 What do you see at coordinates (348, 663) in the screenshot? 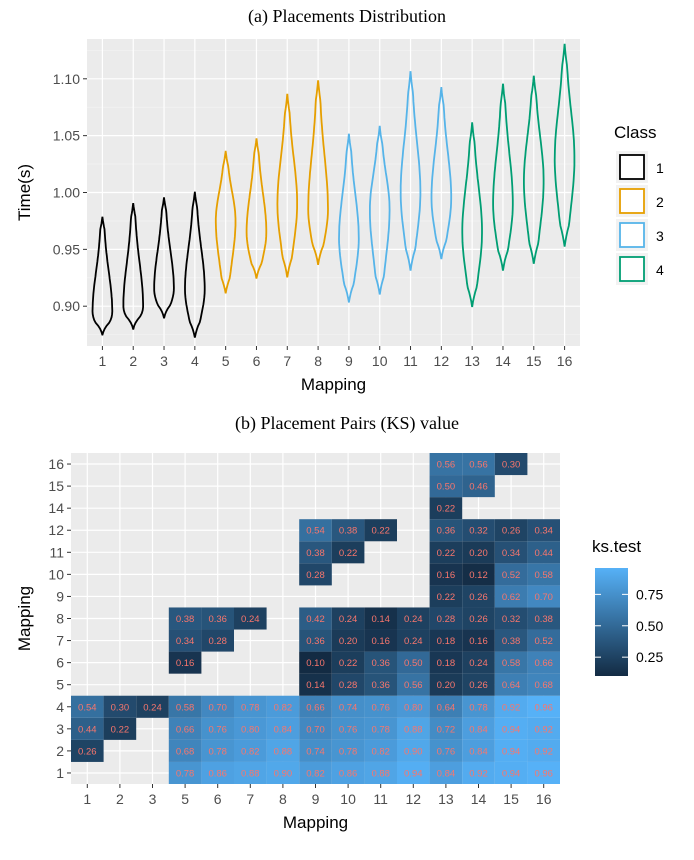
I see `cell-label: 0.22` at bounding box center [348, 663].